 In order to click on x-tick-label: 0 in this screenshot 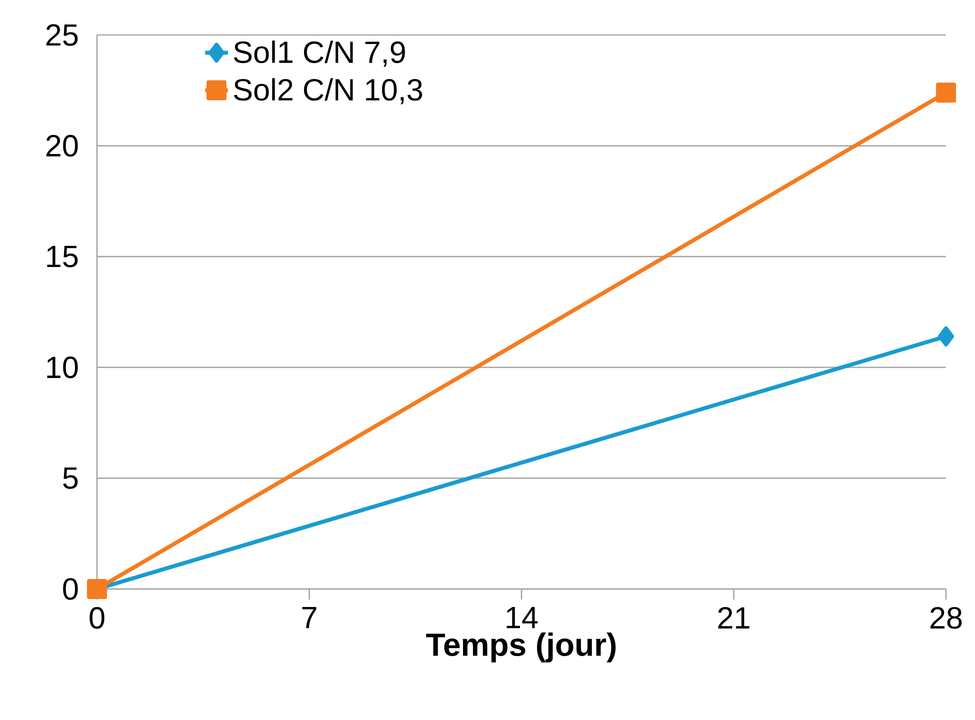, I will do `click(97, 618)`.